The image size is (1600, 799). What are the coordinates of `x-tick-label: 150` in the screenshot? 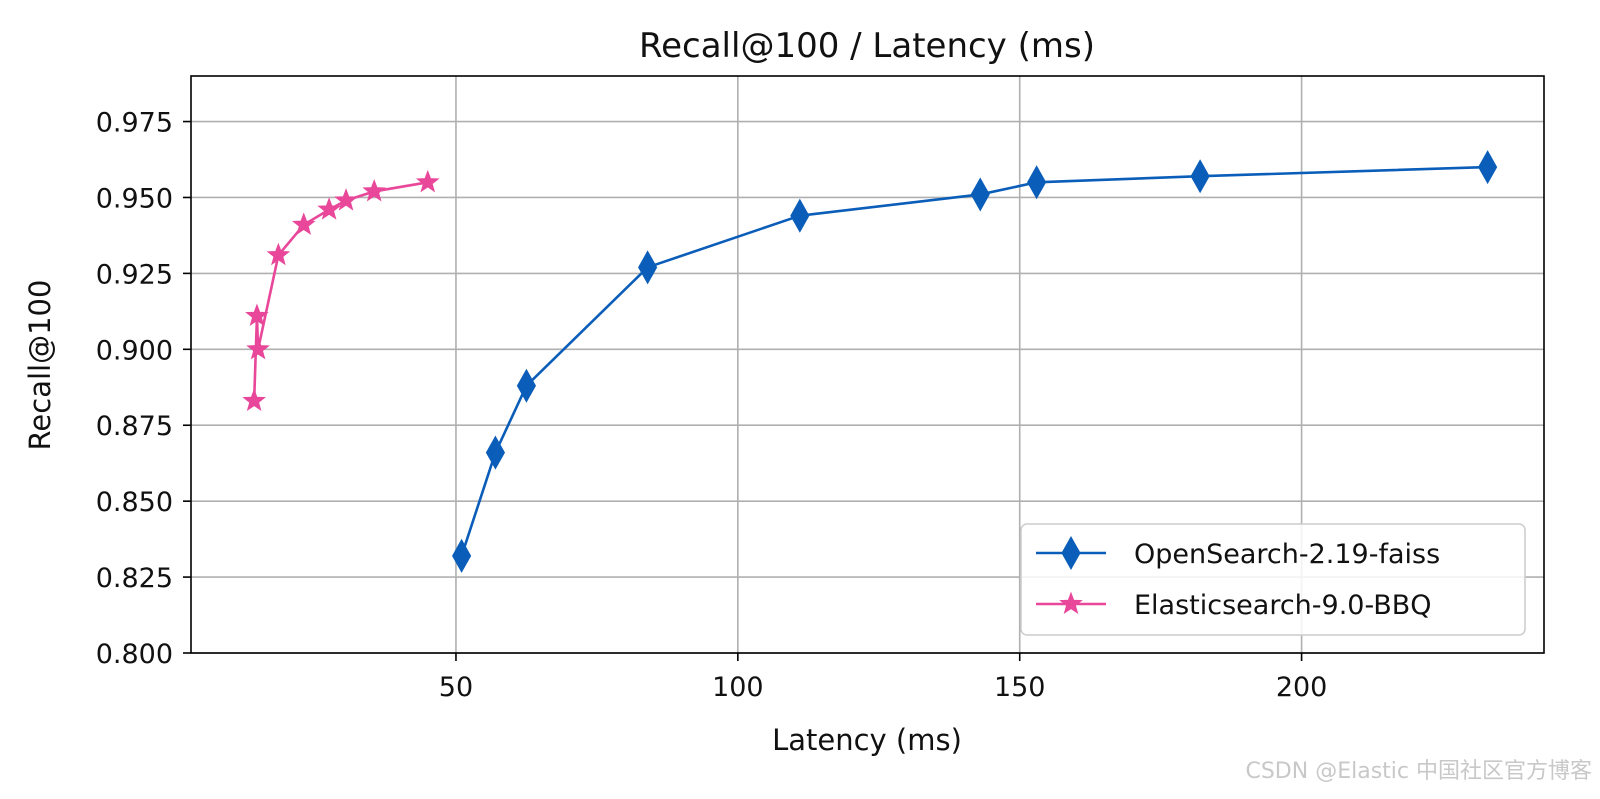 It's located at (1020, 687).